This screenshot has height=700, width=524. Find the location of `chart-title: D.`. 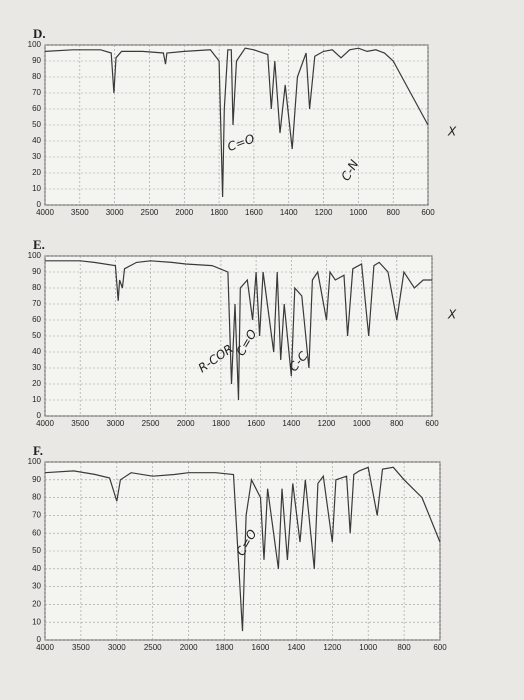

chart-title: D. is located at coordinates (39, 33).